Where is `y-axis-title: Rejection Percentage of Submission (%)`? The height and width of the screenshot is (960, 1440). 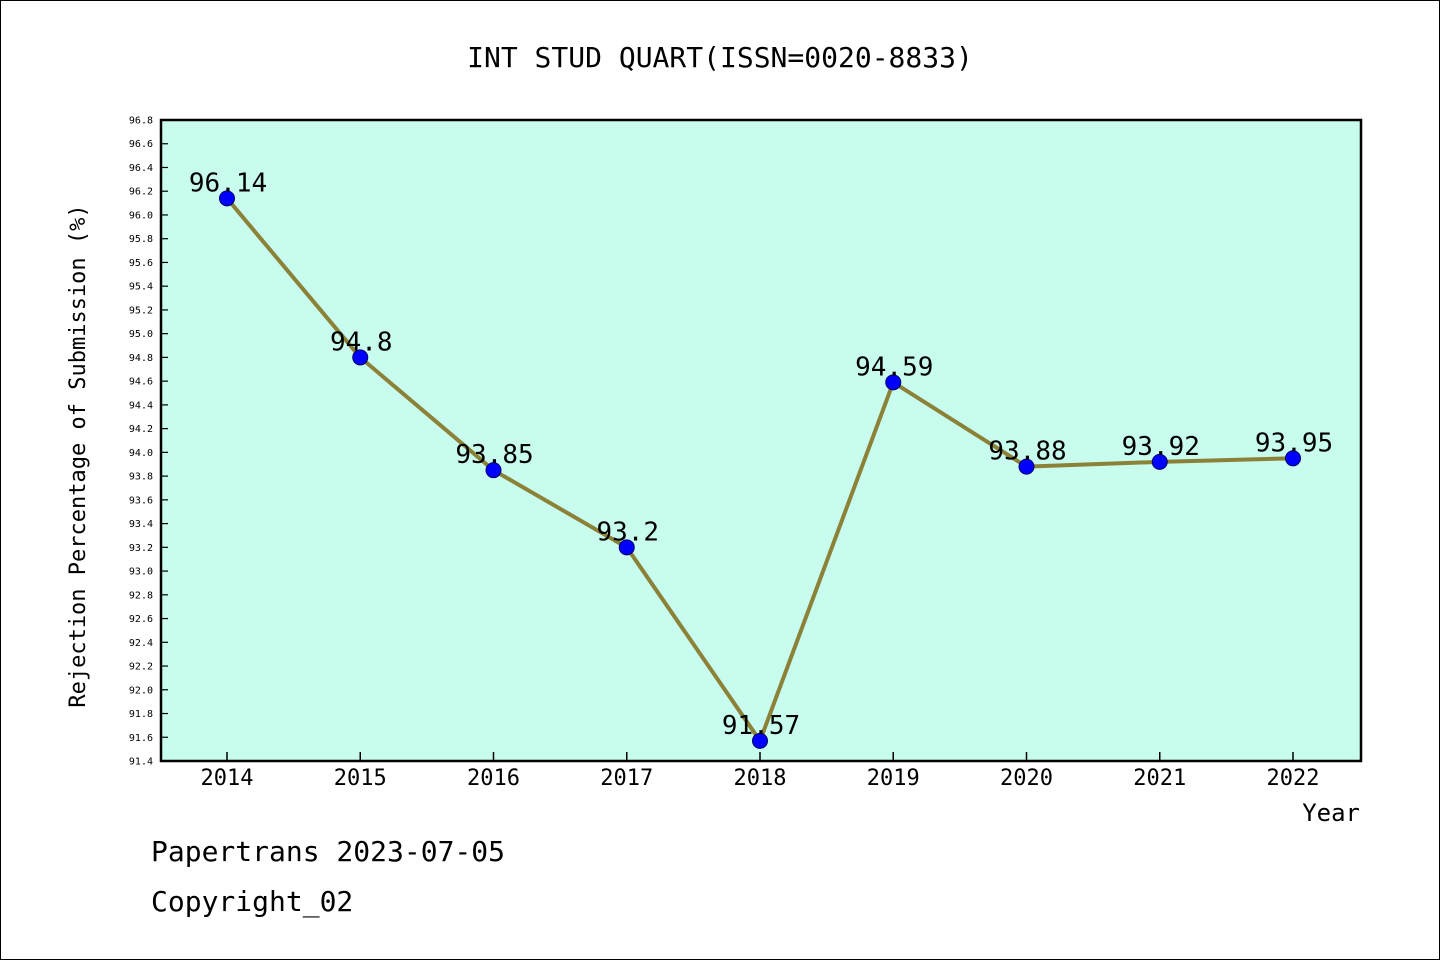
y-axis-title: Rejection Percentage of Submission (%) is located at coordinates (78, 455).